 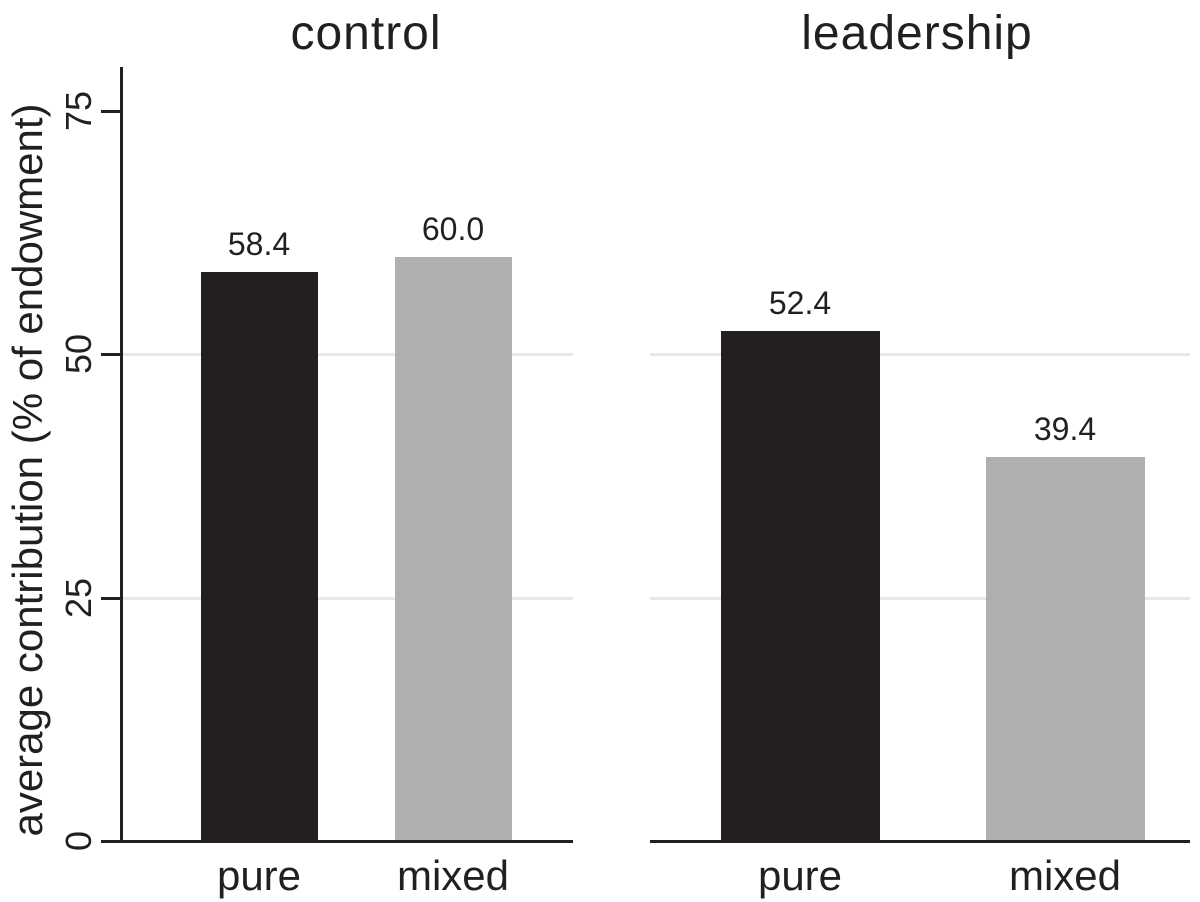 I want to click on panel-title: control, so click(x=366, y=33).